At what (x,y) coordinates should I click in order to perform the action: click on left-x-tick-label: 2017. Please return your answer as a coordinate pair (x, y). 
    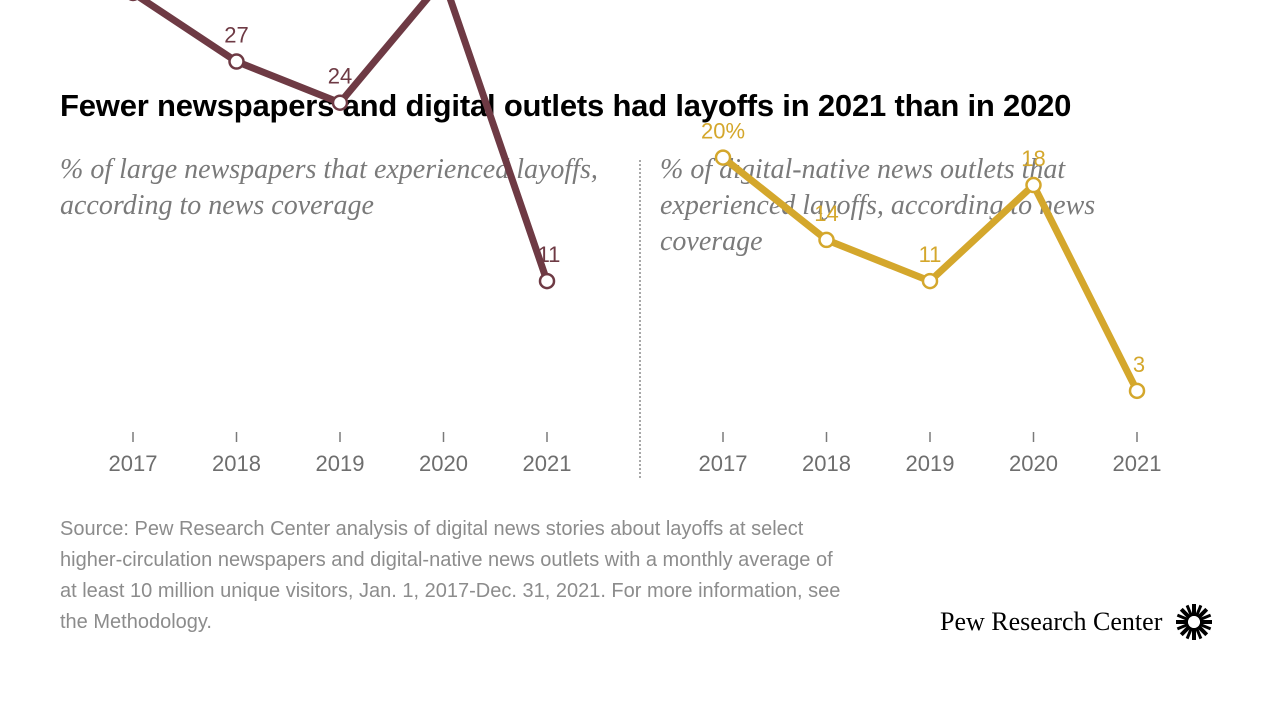
    Looking at the image, I should click on (133, 463).